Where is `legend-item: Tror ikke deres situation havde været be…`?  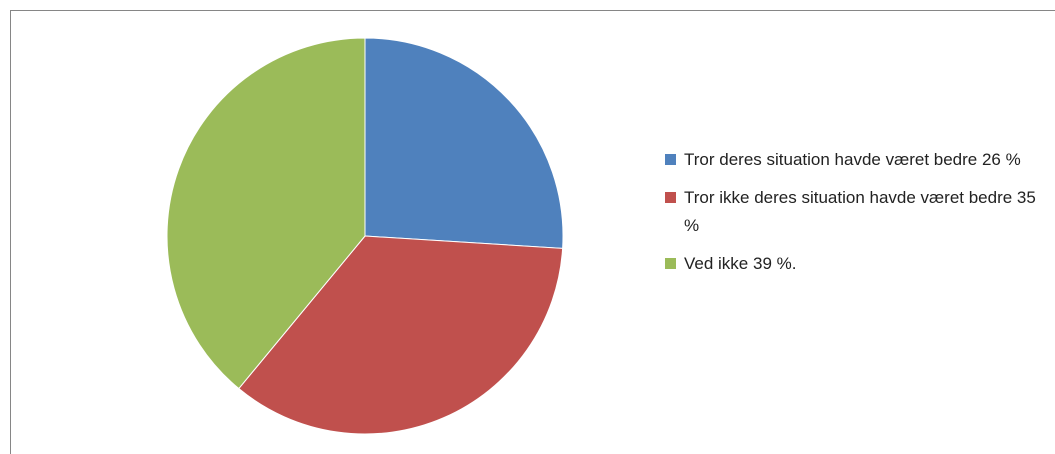 legend-item: Tror ikke deres situation havde været be… is located at coordinates (855, 212).